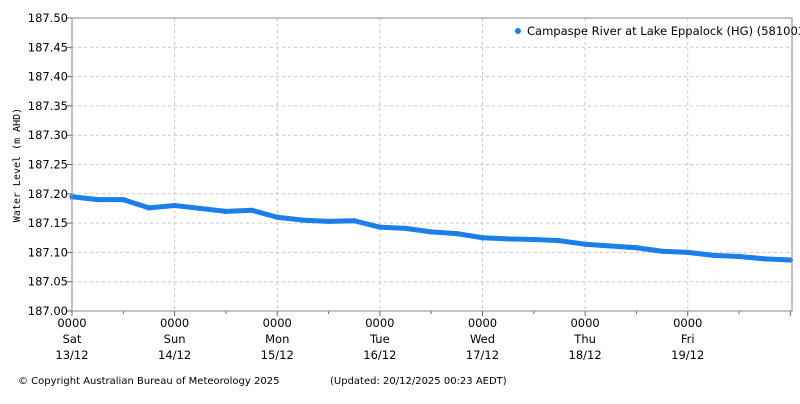 Image resolution: width=800 pixels, height=404 pixels. I want to click on y-tick-label: 187.15, so click(48, 223).